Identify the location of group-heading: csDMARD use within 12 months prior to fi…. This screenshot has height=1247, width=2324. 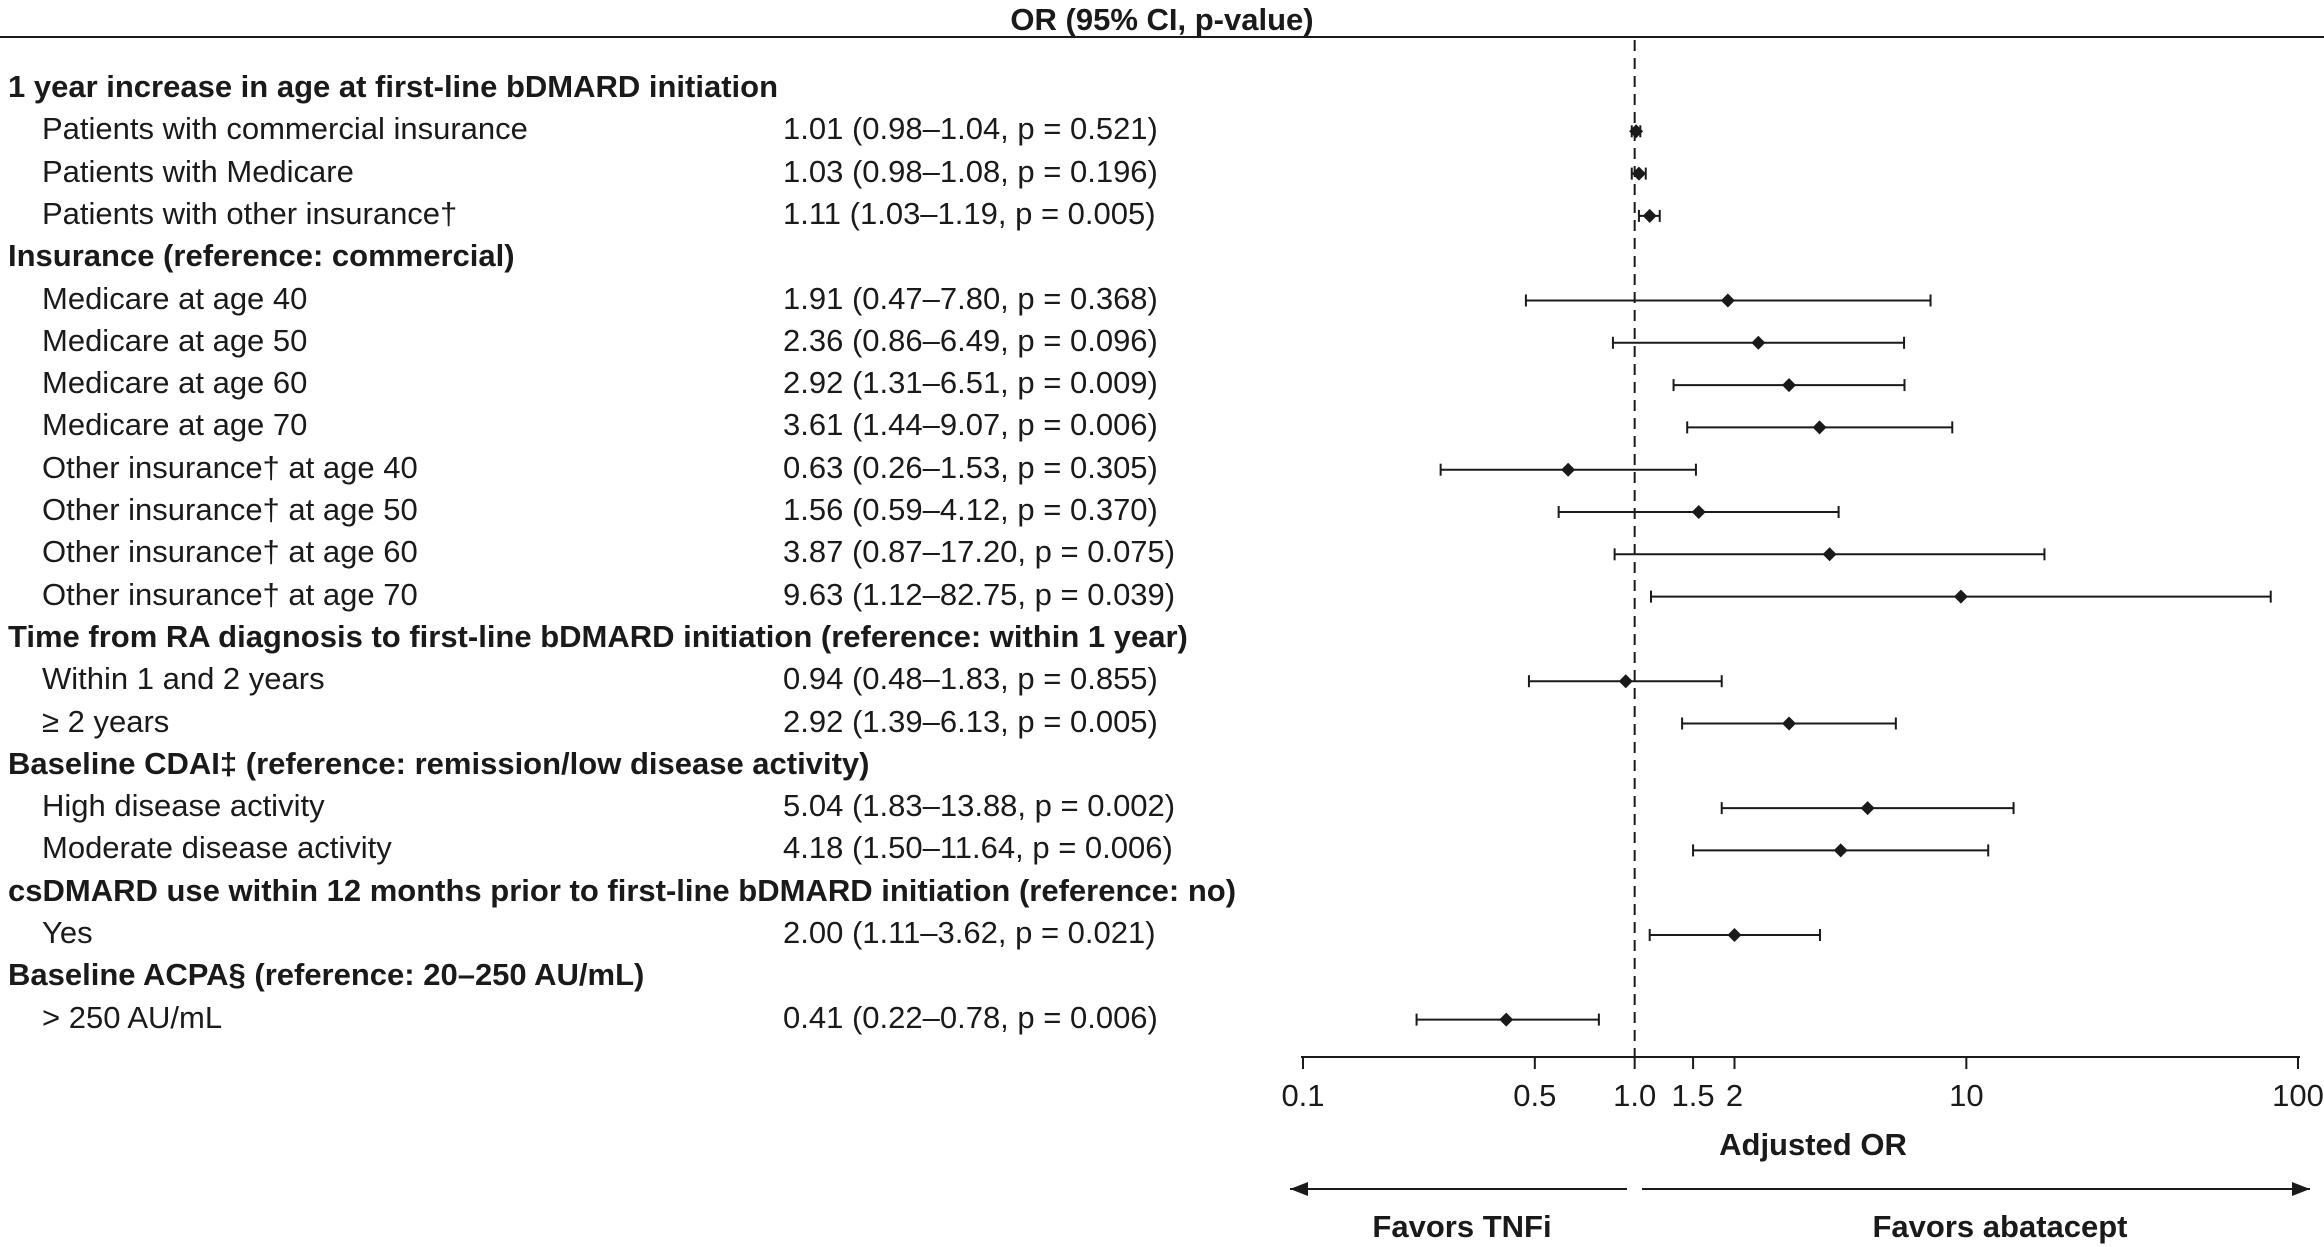
(622, 890).